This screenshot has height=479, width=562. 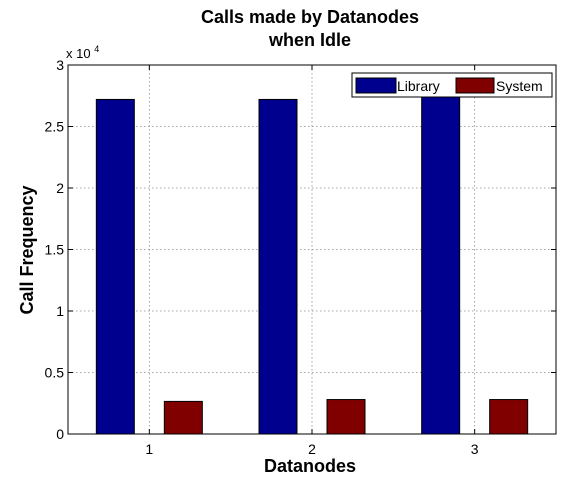 I want to click on chart-title-line-2: when Idle, so click(x=309, y=40).